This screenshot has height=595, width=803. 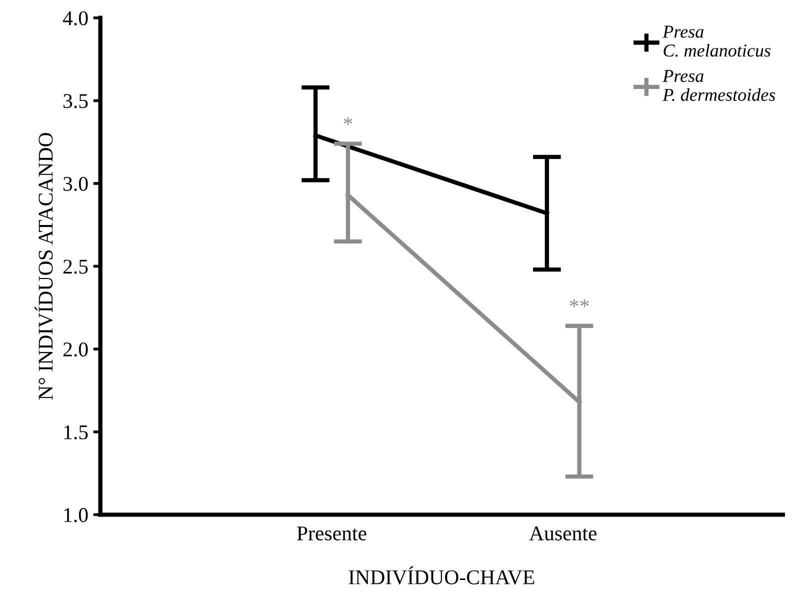 What do you see at coordinates (76, 183) in the screenshot?
I see `y-tick-label: 3.0` at bounding box center [76, 183].